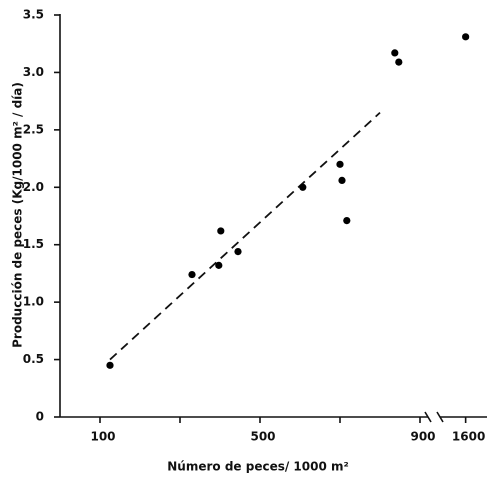 This screenshot has width=500, height=486. What do you see at coordinates (33, 359) in the screenshot?
I see `y-tick-label: 0.5` at bounding box center [33, 359].